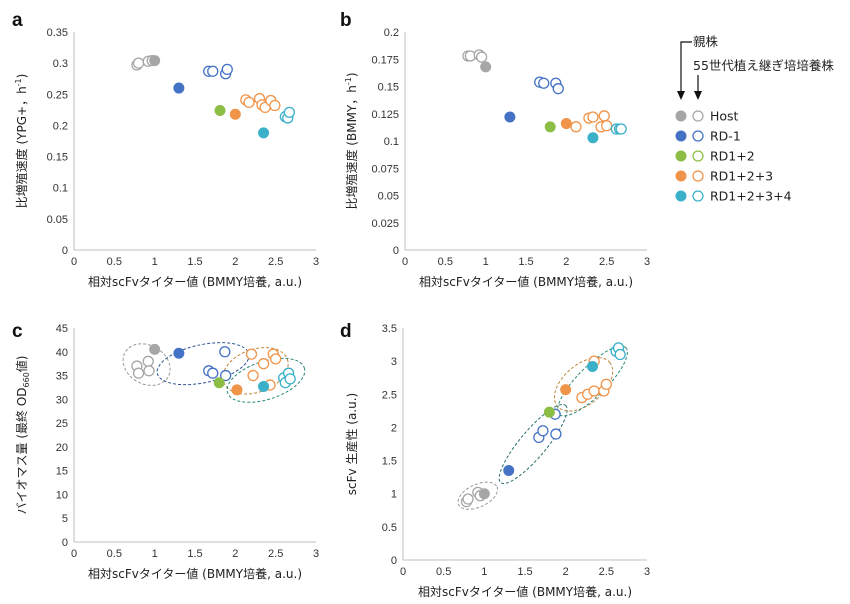 The image size is (850, 604). I want to click on y-tick-label: 35, so click(62, 377).